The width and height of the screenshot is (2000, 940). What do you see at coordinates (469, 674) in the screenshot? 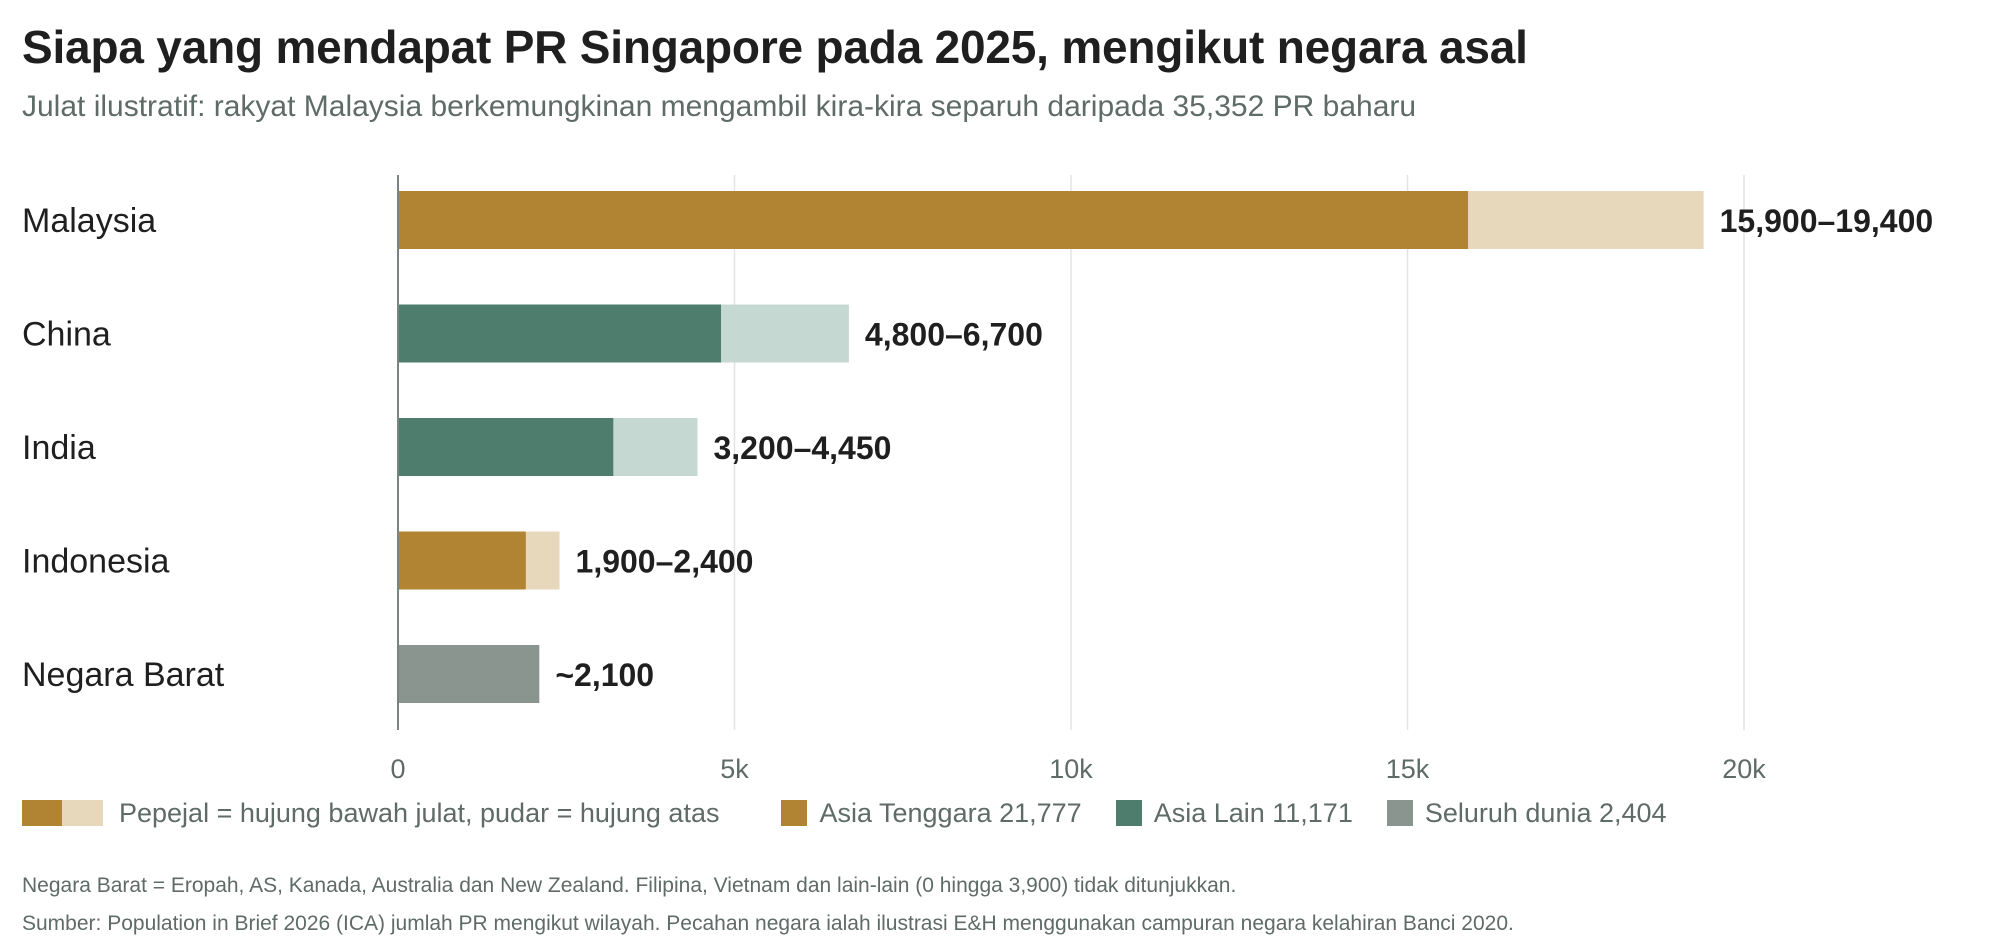
I see `bar-low-negara-barat` at bounding box center [469, 674].